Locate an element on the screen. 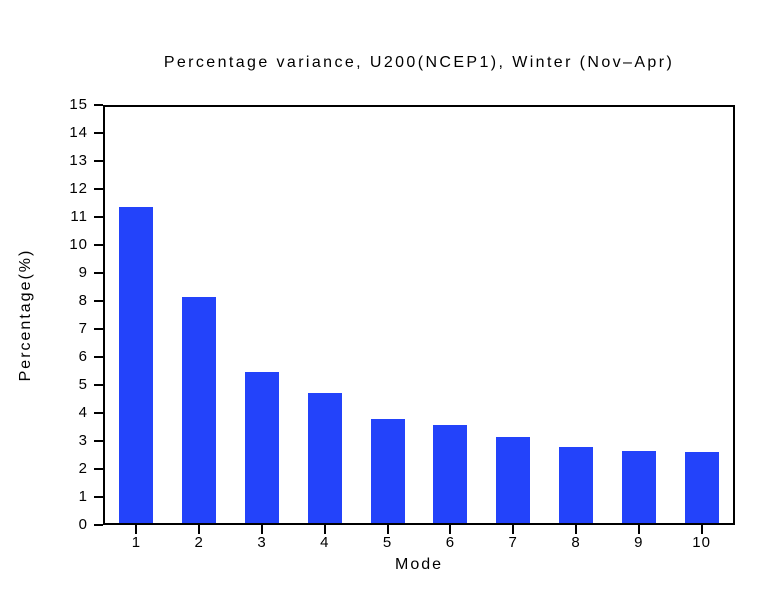 This screenshot has height=595, width=770. x-tick-label-5: 5 is located at coordinates (387, 542).